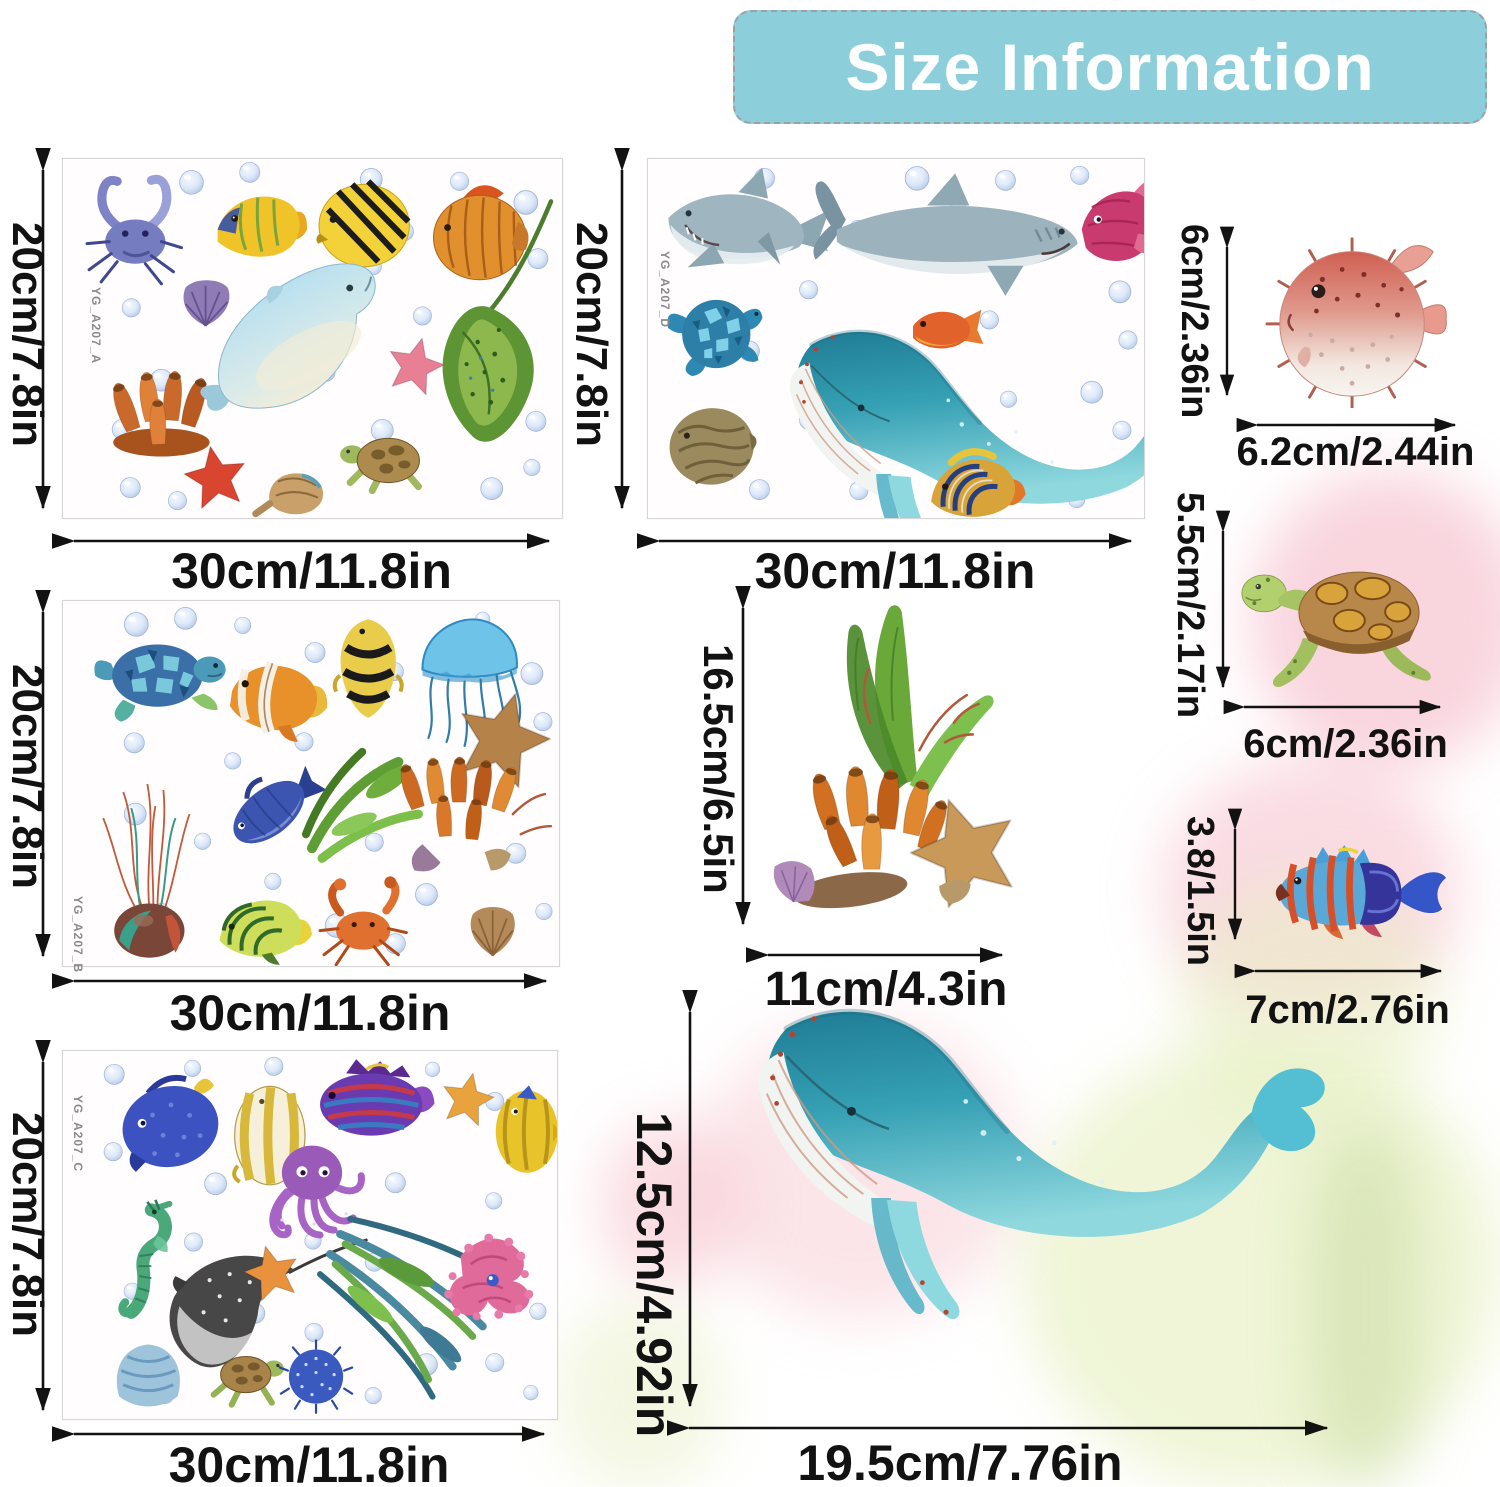 This screenshot has height=1487, width=1500. Describe the element at coordinates (363, 921) in the screenshot. I see `orange-crab-icon` at that location.